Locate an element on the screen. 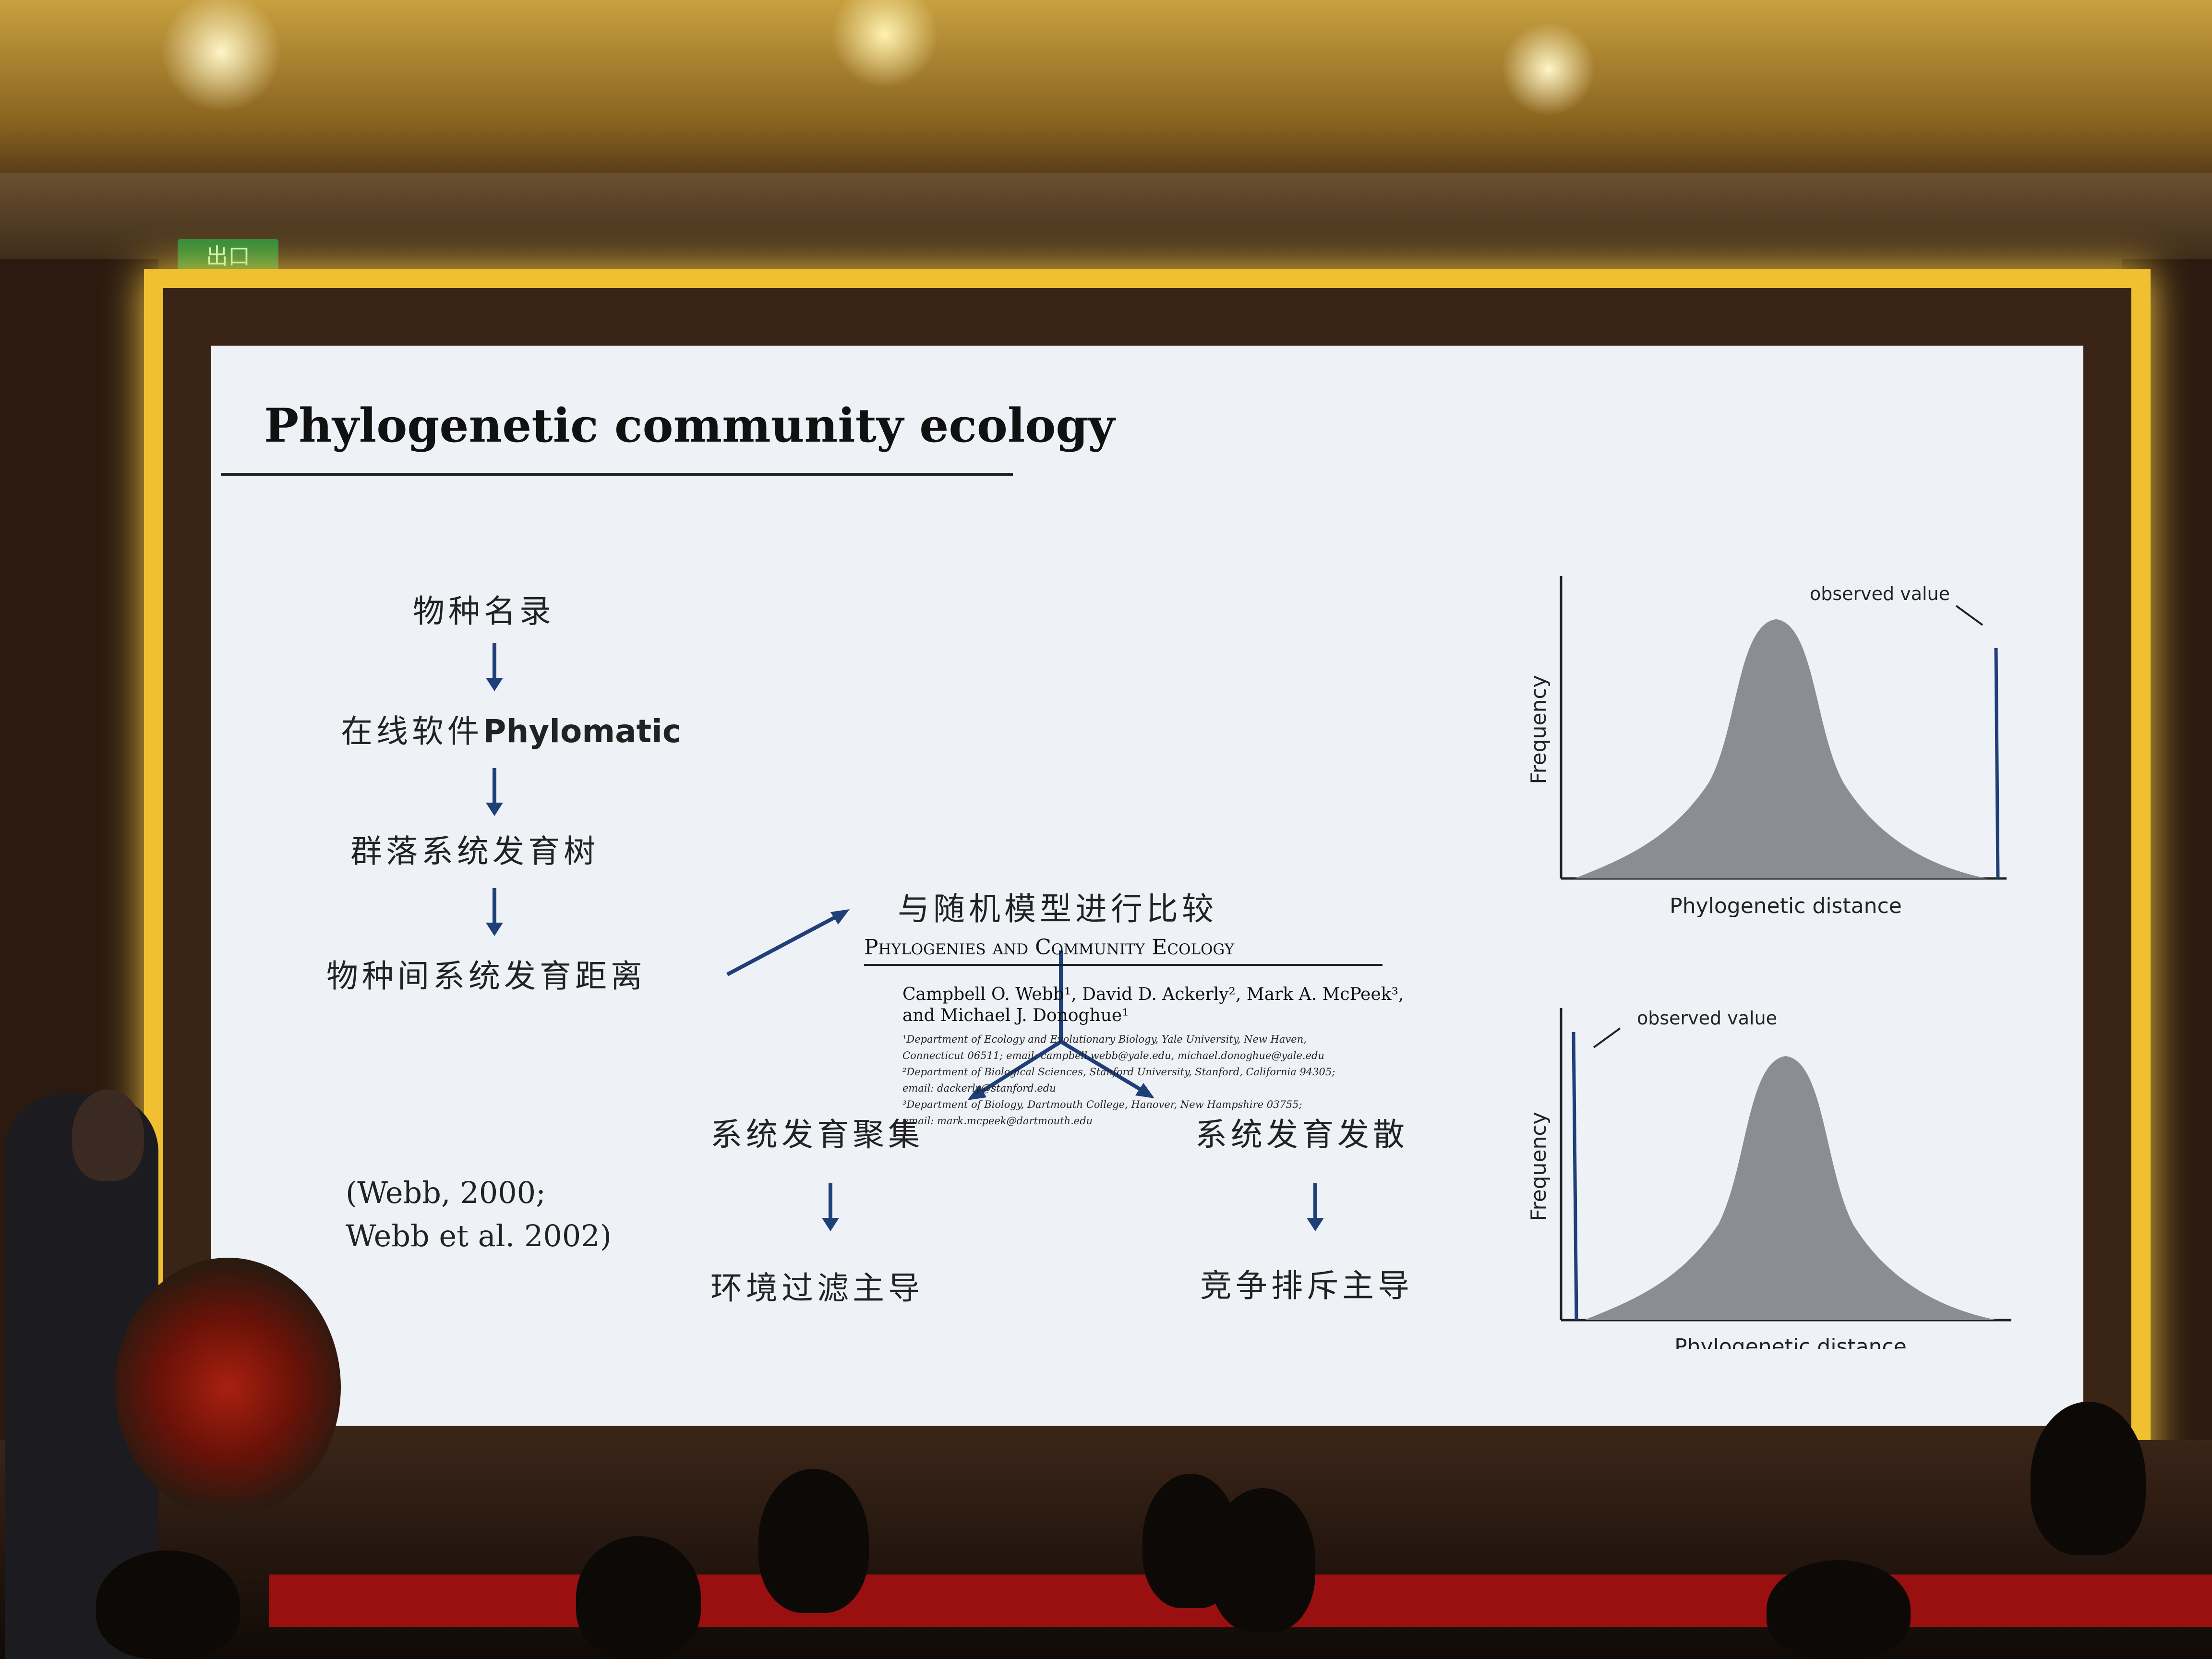  slide-title: Phylogenetic community ecology is located at coordinates (689, 425).